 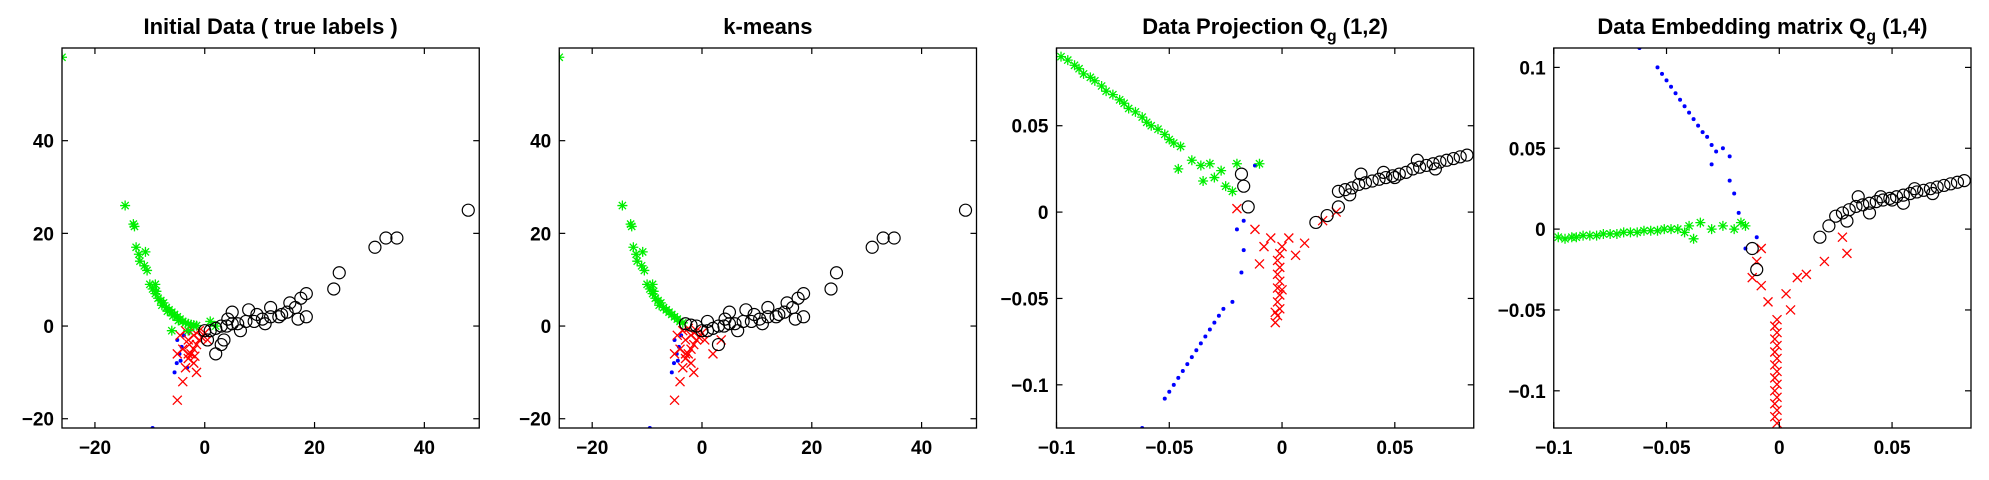 I want to click on panel-title-main: k-means, so click(x=767, y=26).